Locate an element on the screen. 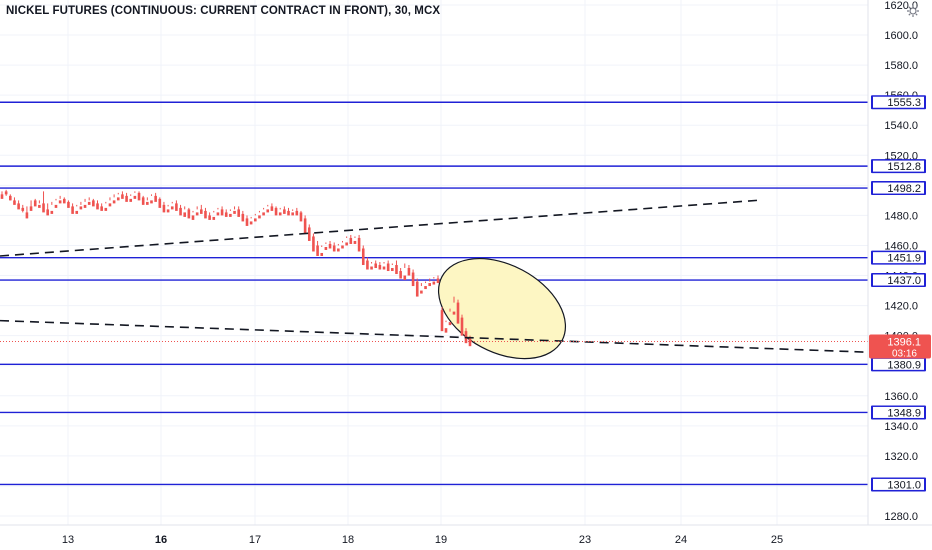 This screenshot has height=550, width=932. current-price-label: 1396.1 is located at coordinates (904, 343).